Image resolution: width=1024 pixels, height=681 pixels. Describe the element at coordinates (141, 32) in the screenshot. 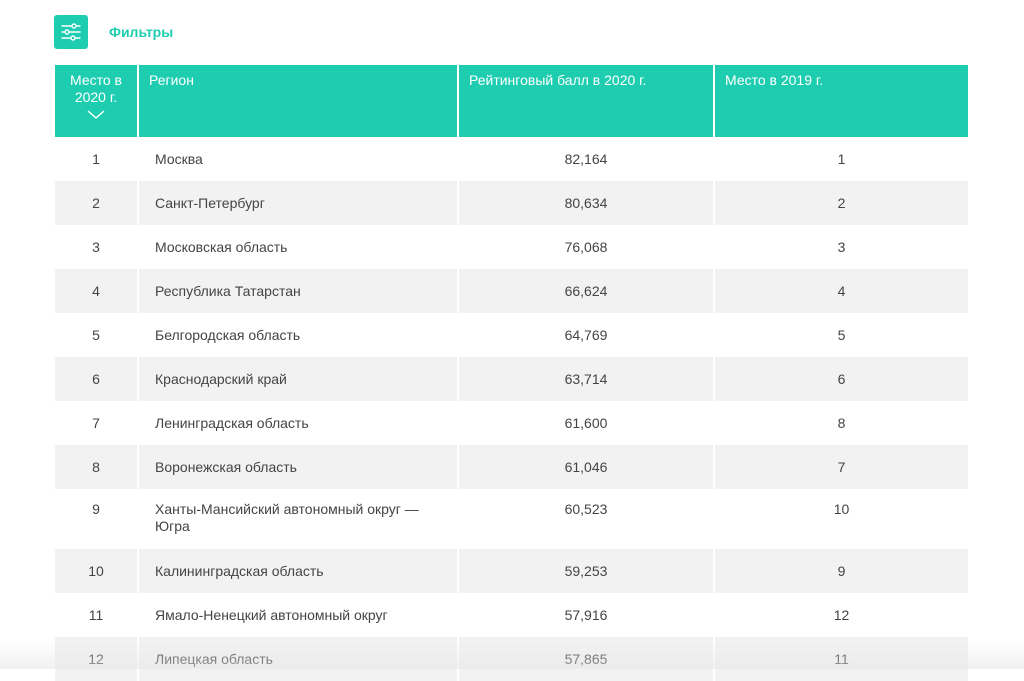

I see `filters-label: Фильтры` at that location.